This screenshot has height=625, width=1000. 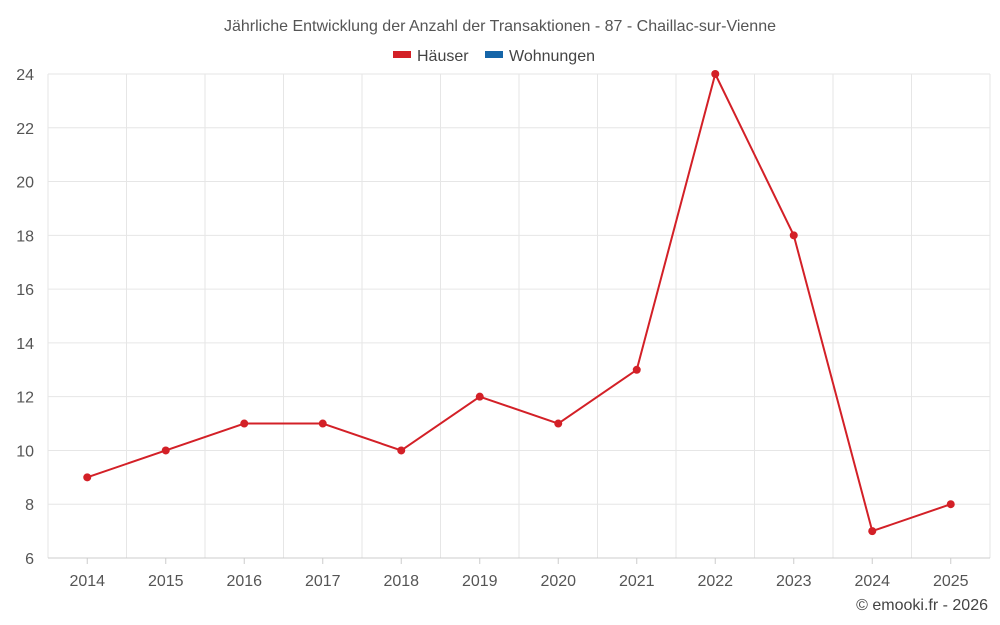 I want to click on y-tick-label: 10, so click(x=25, y=451).